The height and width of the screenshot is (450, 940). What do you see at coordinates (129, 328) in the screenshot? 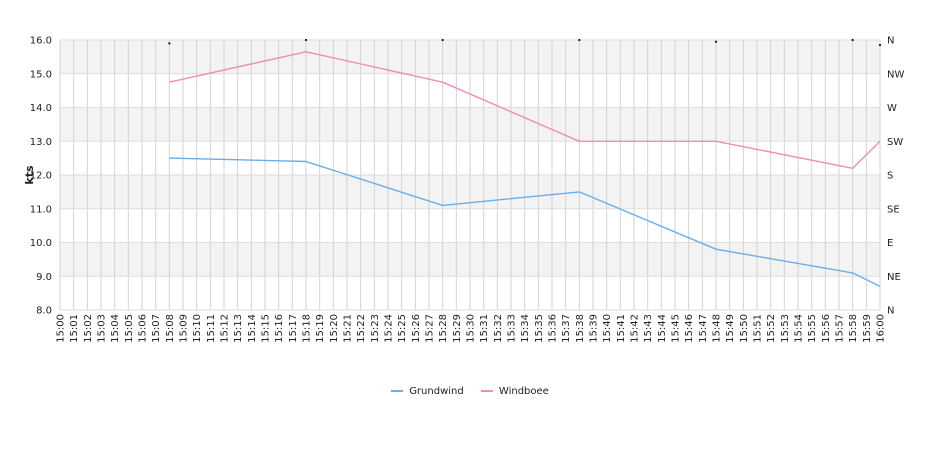
I see `x-tick-label: 15:05` at bounding box center [129, 328].